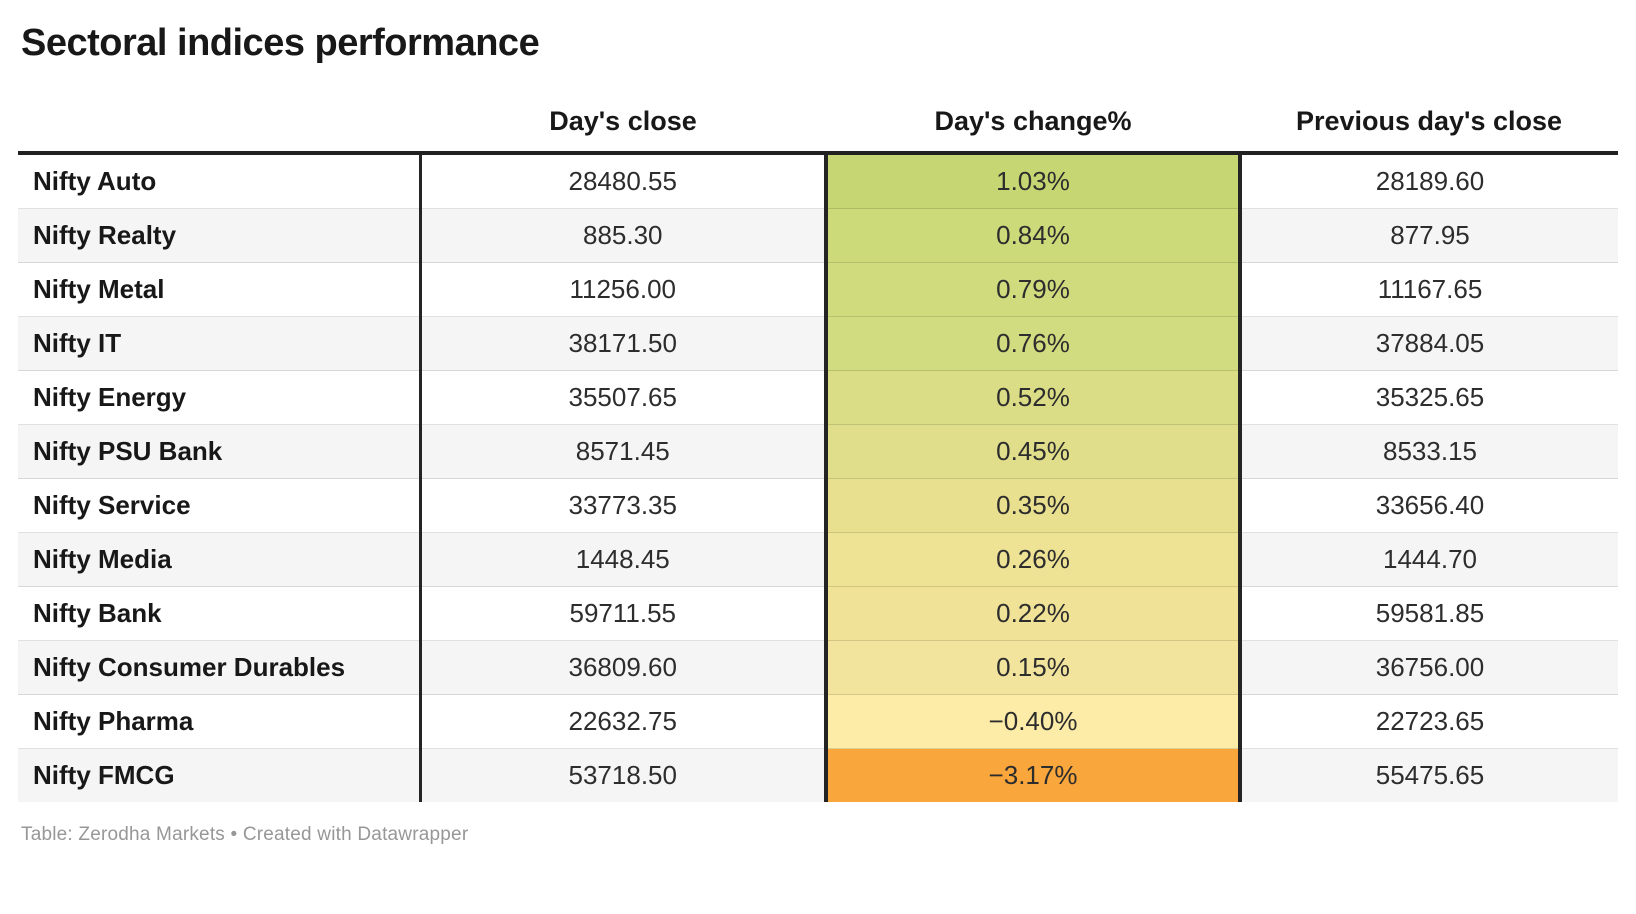 The height and width of the screenshot is (914, 1636). What do you see at coordinates (291, 834) in the screenshot?
I see `attribution-middle: • Created with` at bounding box center [291, 834].